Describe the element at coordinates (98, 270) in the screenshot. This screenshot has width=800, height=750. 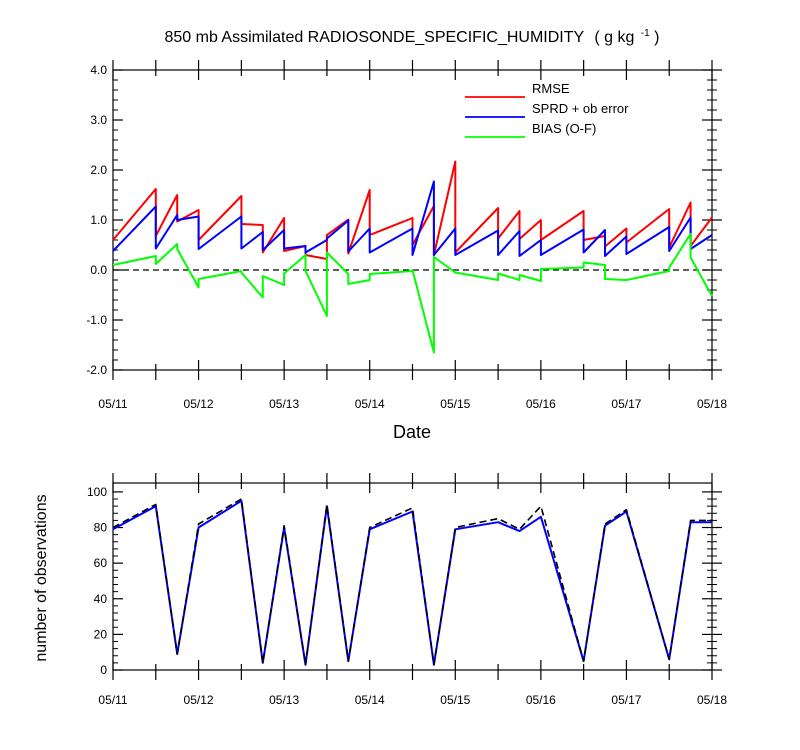
I see `y-tick-label: 0.0` at that location.